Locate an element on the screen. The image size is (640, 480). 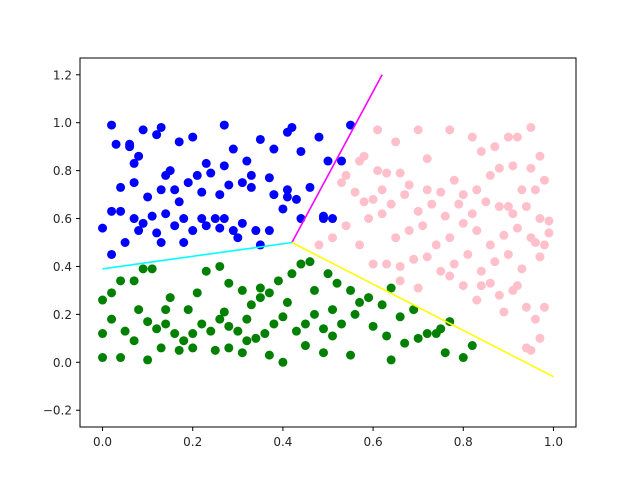
y-tick-label: 0.2 is located at coordinates (62, 315).